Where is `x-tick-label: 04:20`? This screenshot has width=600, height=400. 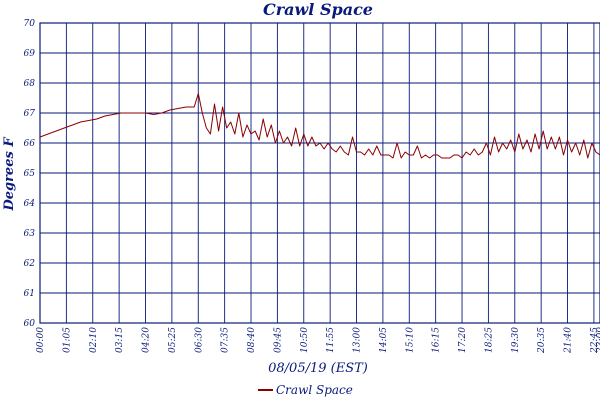
x-tick-label: 04:20 is located at coordinates (147, 340).